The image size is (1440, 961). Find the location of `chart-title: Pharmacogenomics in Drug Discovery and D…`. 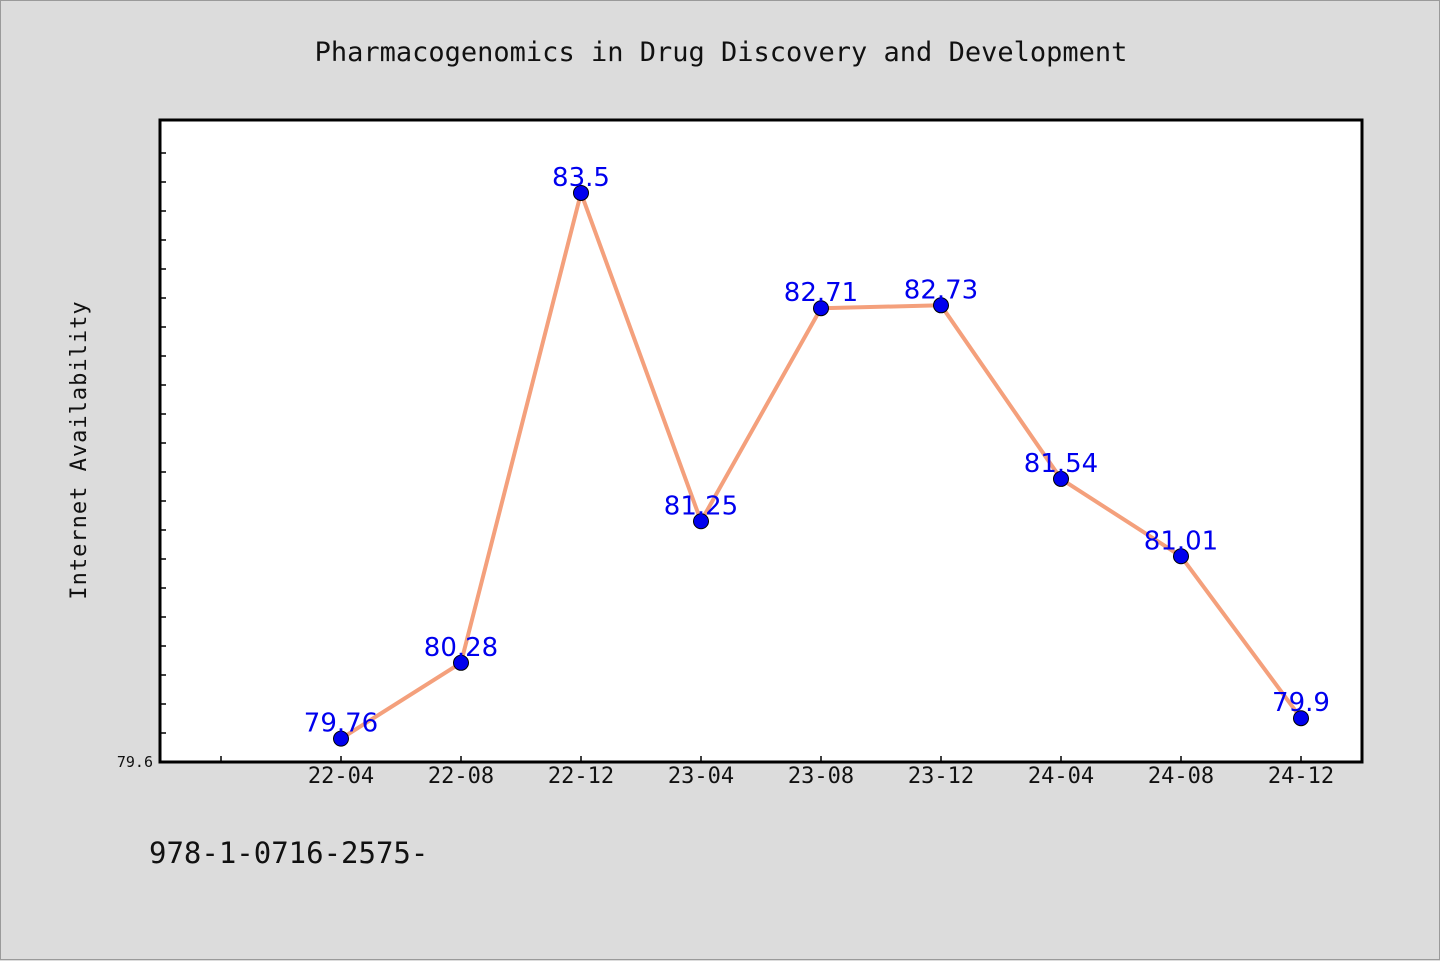

chart-title: Pharmacogenomics in Drug Discovery and D… is located at coordinates (721, 52).